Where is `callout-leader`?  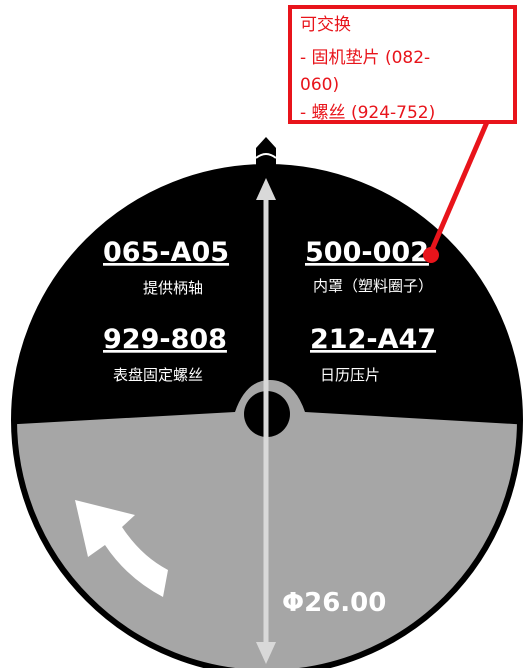
callout-leader is located at coordinates (459, 187).